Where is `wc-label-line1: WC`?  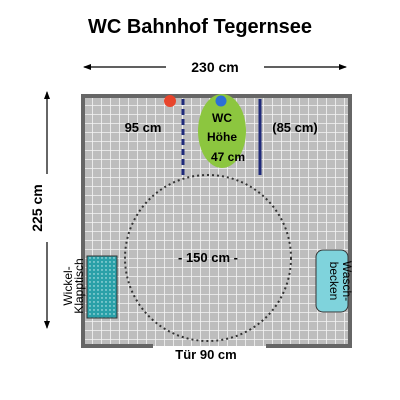 wc-label-line1: WC is located at coordinates (222, 118).